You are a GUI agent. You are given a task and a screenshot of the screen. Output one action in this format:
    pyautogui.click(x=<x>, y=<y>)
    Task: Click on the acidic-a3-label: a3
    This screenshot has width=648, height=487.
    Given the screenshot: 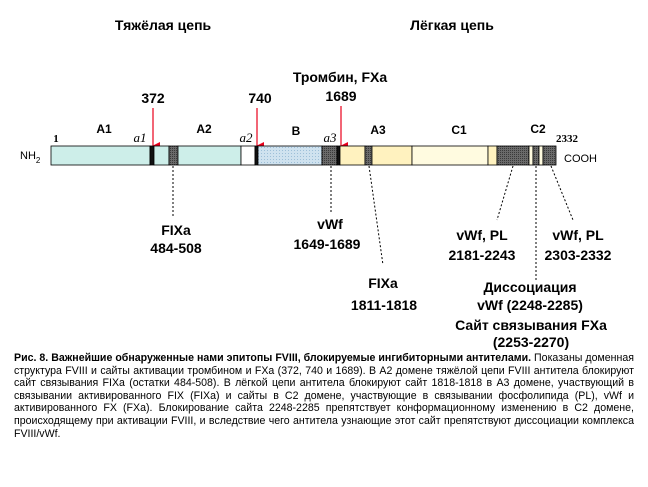 What is the action you would take?
    pyautogui.click(x=331, y=137)
    